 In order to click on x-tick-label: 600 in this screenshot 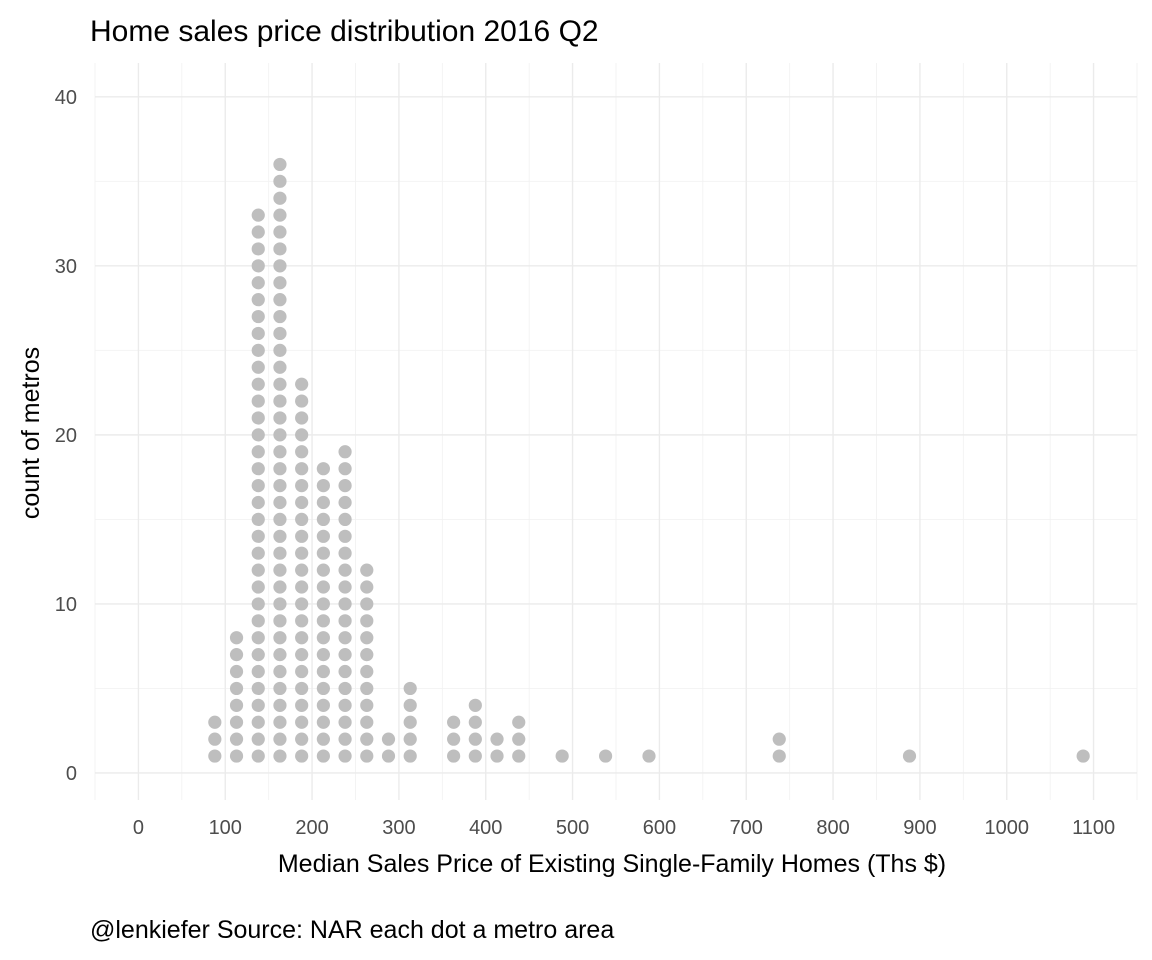, I will do `click(659, 828)`.